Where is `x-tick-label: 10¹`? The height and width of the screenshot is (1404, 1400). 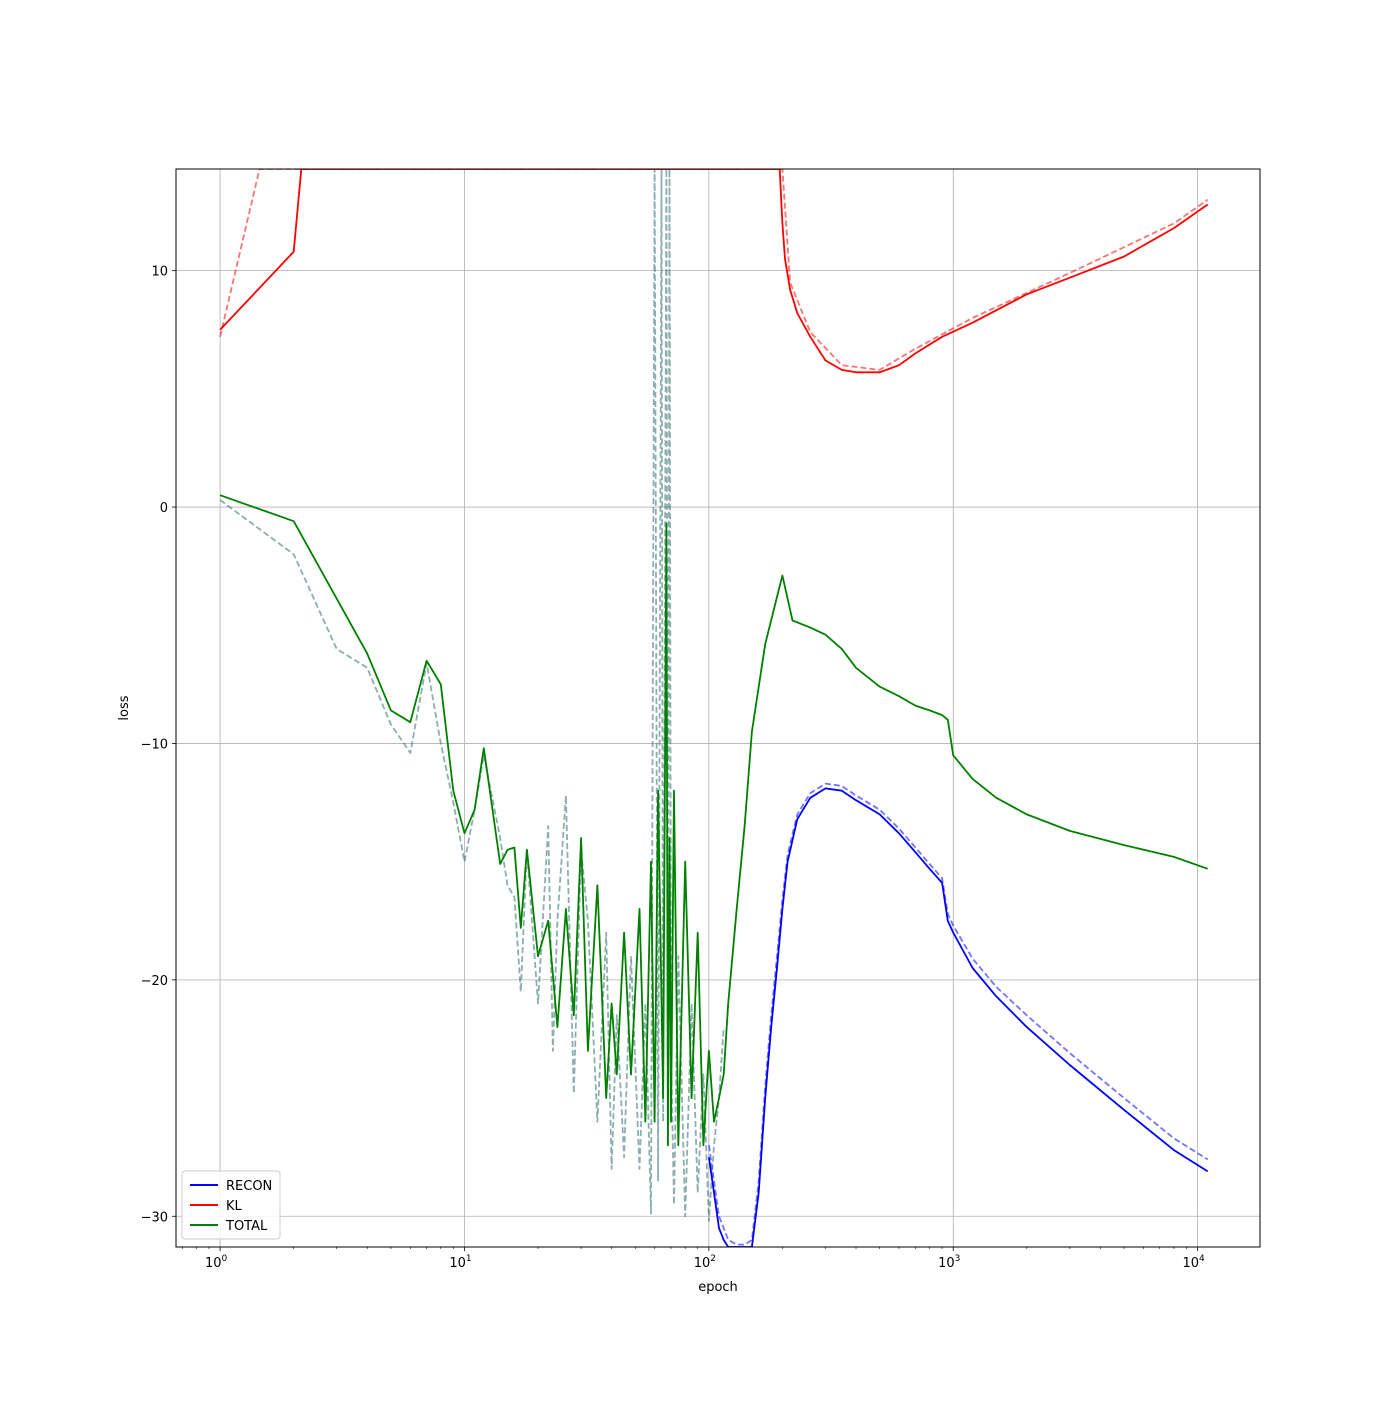 x-tick-label: 10¹ is located at coordinates (460, 1262).